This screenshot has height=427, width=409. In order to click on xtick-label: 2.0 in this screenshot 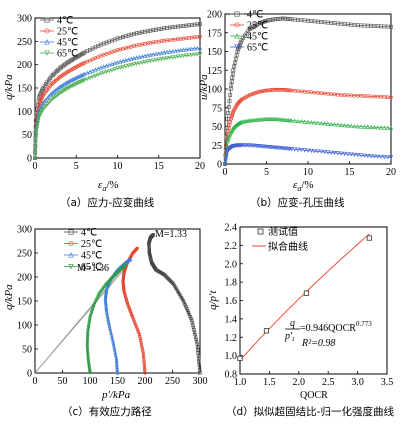, I will do `click(299, 382)`.